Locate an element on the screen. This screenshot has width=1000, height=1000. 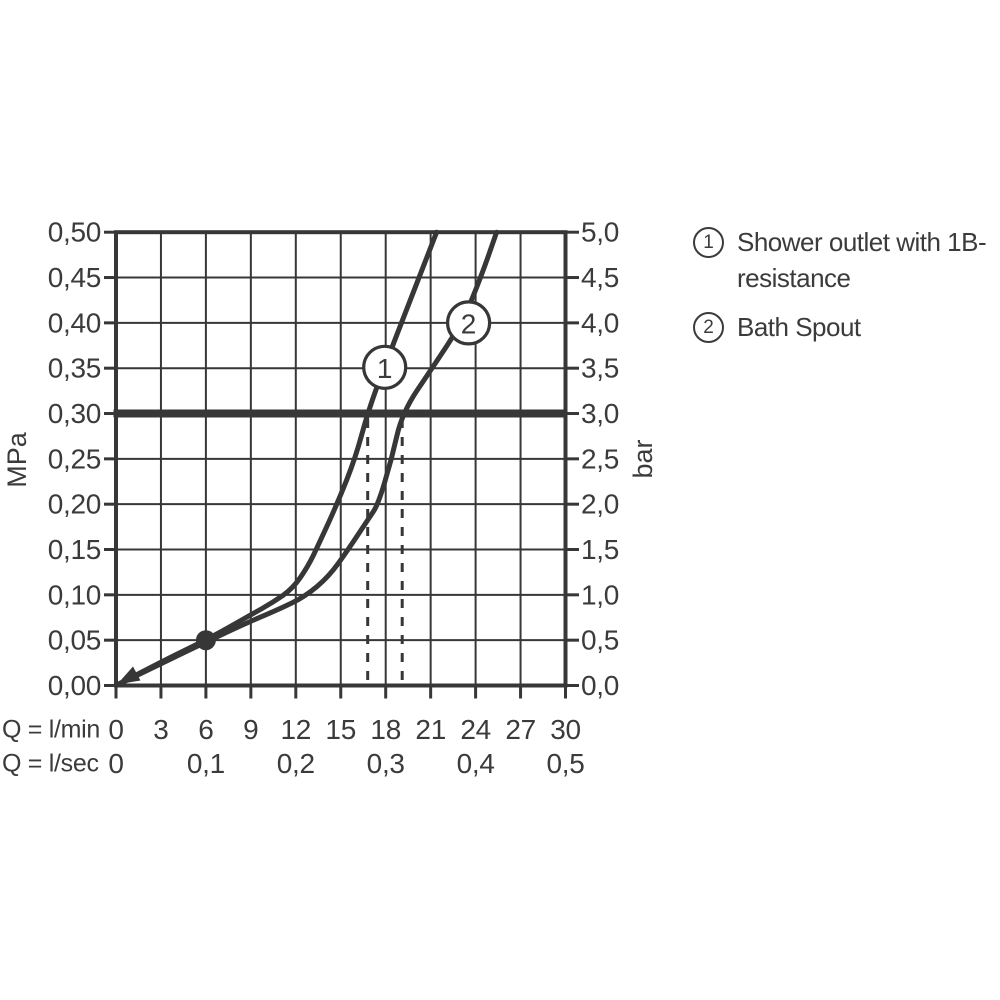
x-lsec-tick-5: 0,5 is located at coordinates (565, 763).